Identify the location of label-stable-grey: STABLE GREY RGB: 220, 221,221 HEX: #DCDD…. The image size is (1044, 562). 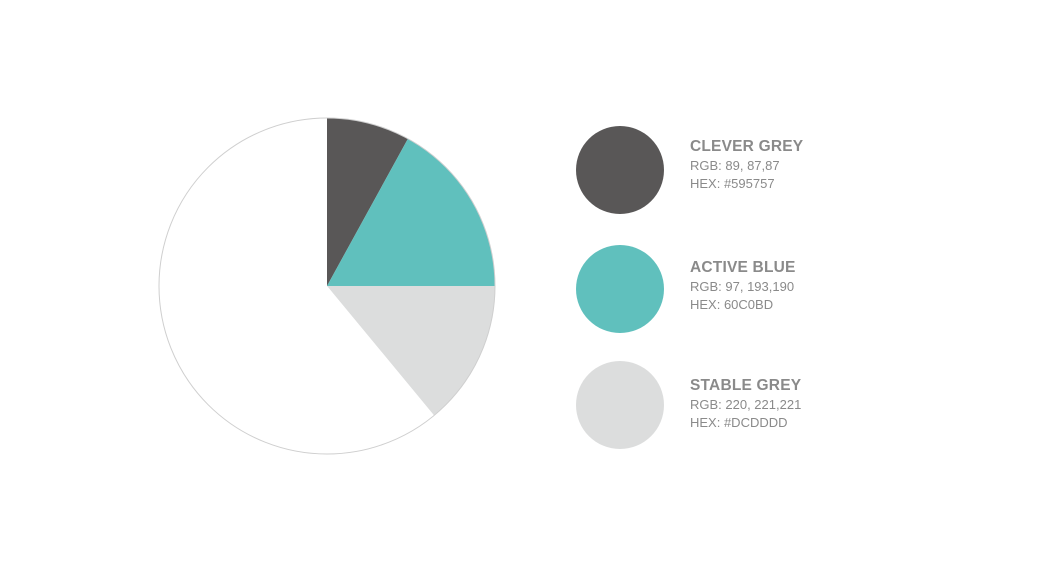
(745, 404).